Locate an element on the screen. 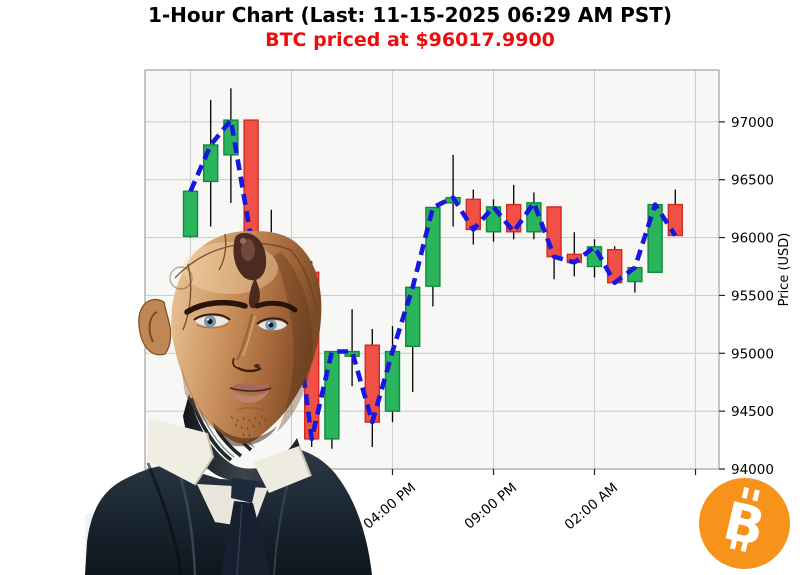 This screenshot has width=800, height=575. under-chin-shadow is located at coordinates (245, 434).